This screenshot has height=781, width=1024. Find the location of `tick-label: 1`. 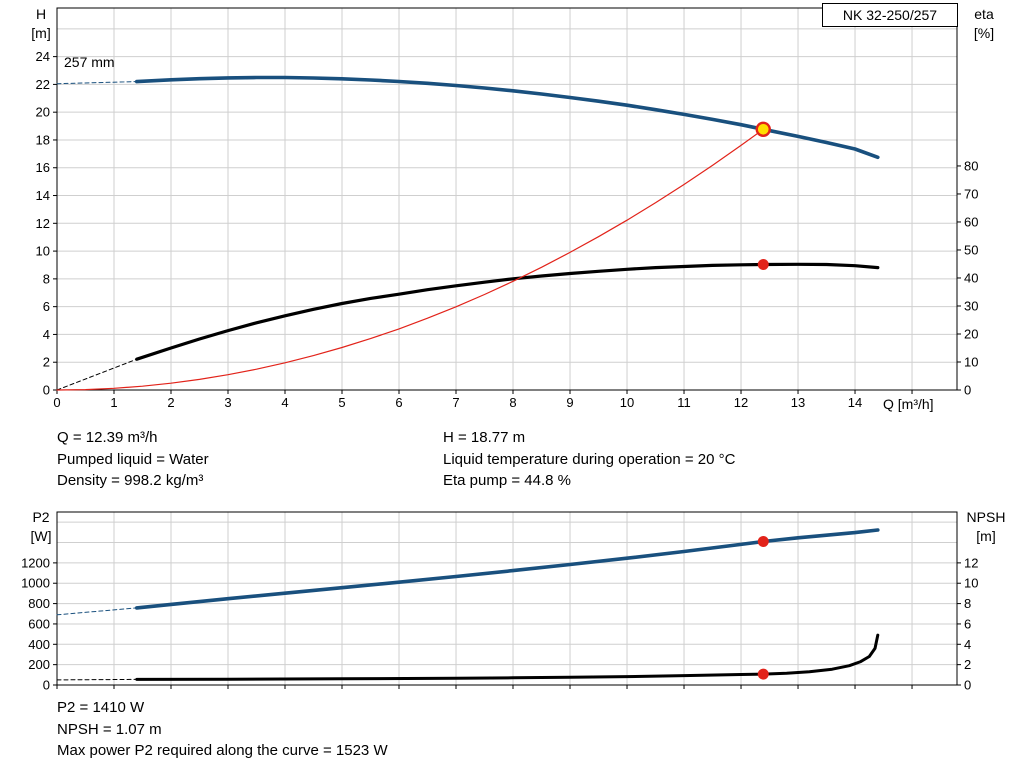

tick-label: 1 is located at coordinates (113, 402).